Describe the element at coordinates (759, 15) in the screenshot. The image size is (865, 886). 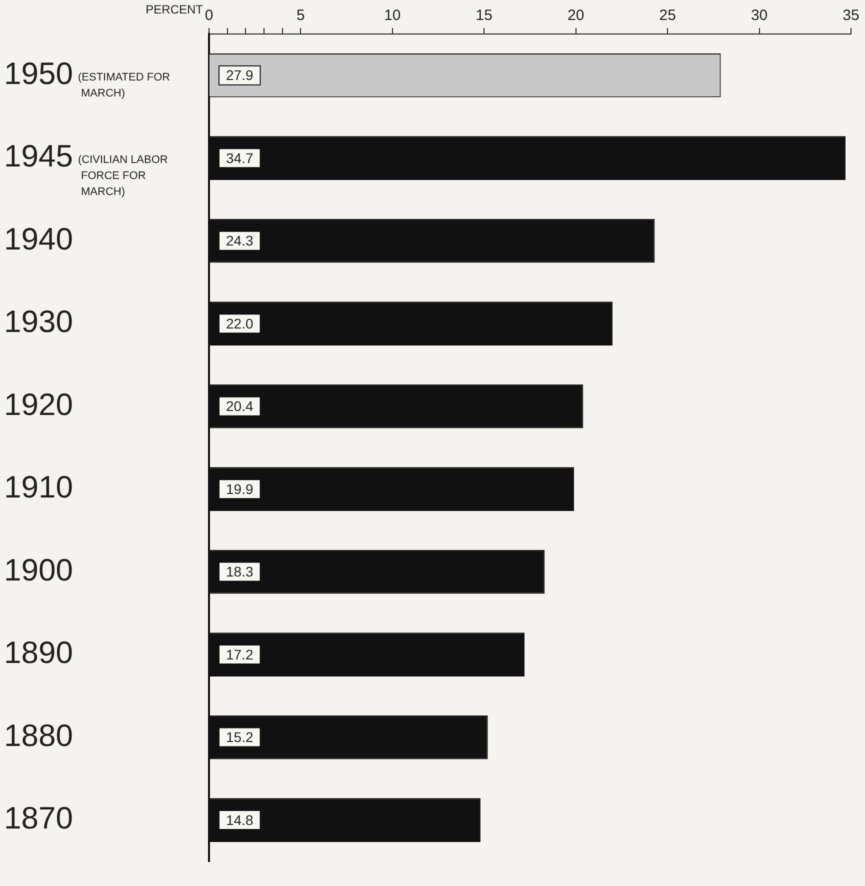
I see `x-tick-label: 30` at that location.